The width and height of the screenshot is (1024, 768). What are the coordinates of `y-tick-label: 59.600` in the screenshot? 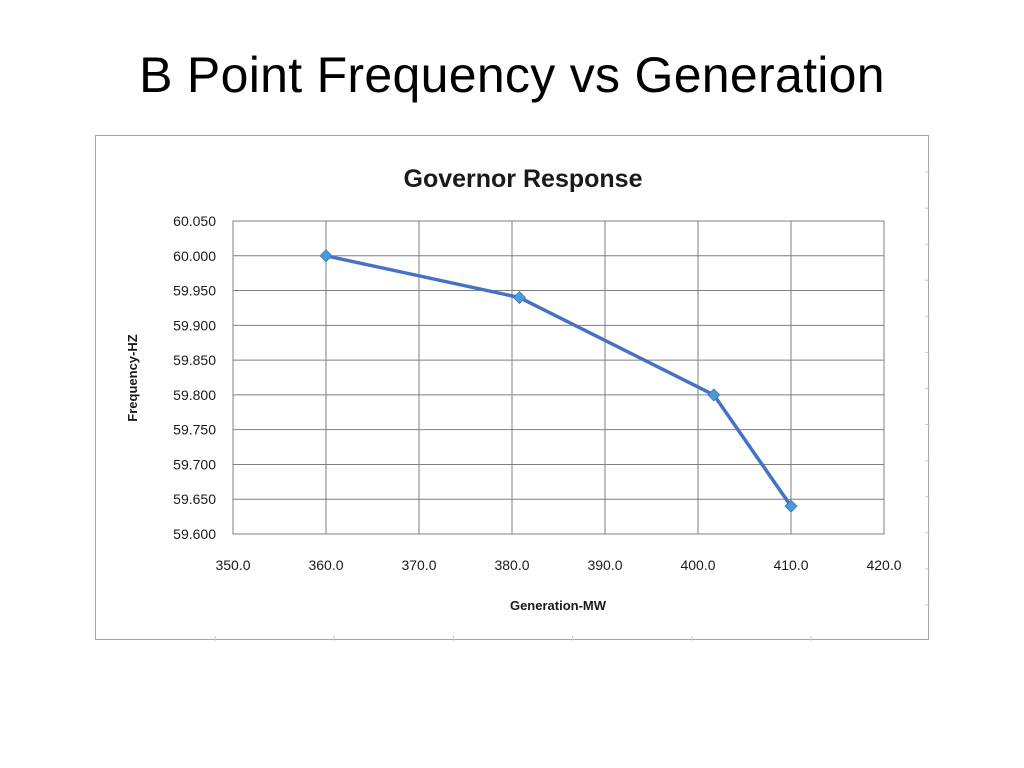 It's located at (194, 534).